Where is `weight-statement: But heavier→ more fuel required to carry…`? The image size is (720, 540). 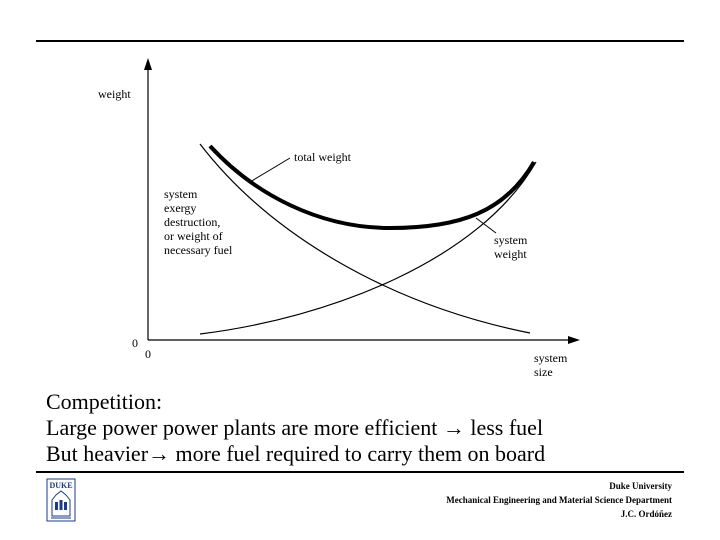
weight-statement: But heavier→ more fuel required to carry… is located at coordinates (296, 453).